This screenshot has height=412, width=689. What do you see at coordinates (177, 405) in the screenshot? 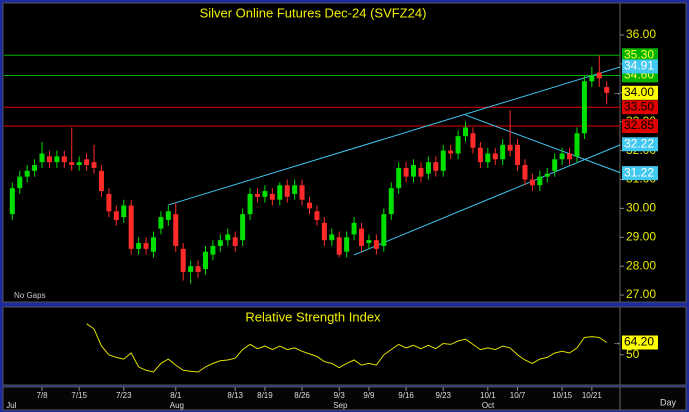
I see `month-label: Aug` at bounding box center [177, 405].